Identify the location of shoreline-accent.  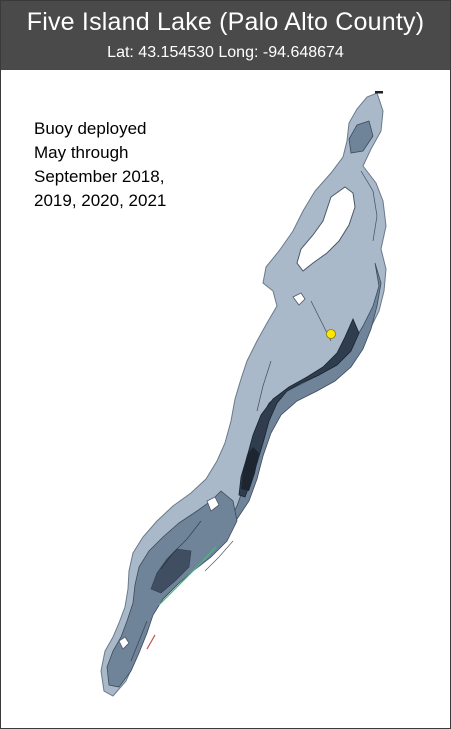
(187, 576).